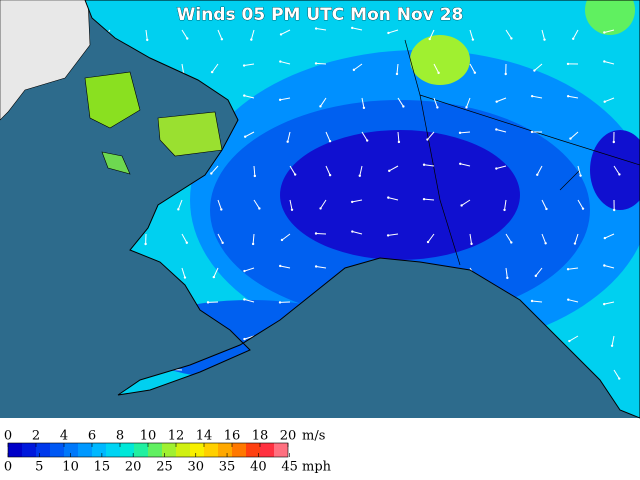 The height and width of the screenshot is (480, 640). What do you see at coordinates (8, 436) in the screenshot?
I see `ms-tick-label: 0` at bounding box center [8, 436].